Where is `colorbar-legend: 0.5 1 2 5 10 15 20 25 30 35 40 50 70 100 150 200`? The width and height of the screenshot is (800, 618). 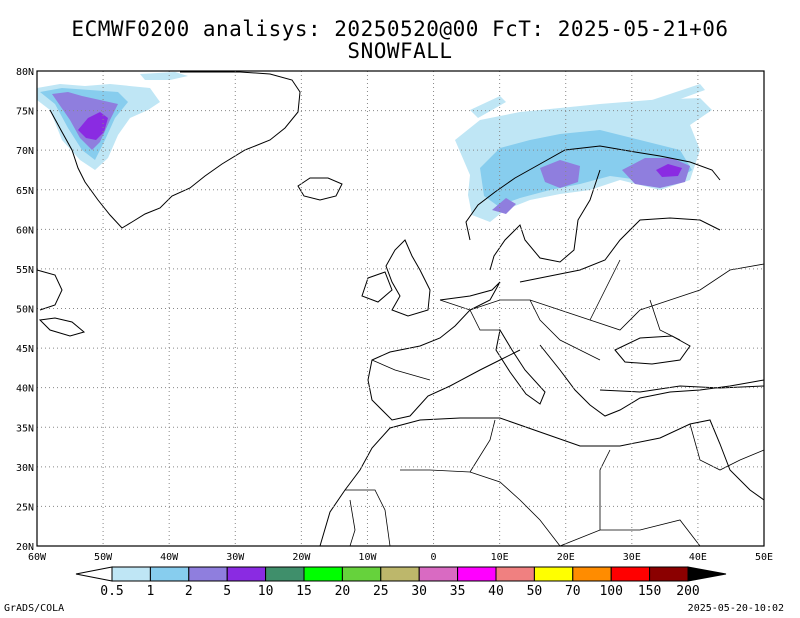
colorbar-legend: 0.5 1 2 5 10 15 20 25 30 35 40 50 70 100 150 200 is located at coordinates (401, 582).